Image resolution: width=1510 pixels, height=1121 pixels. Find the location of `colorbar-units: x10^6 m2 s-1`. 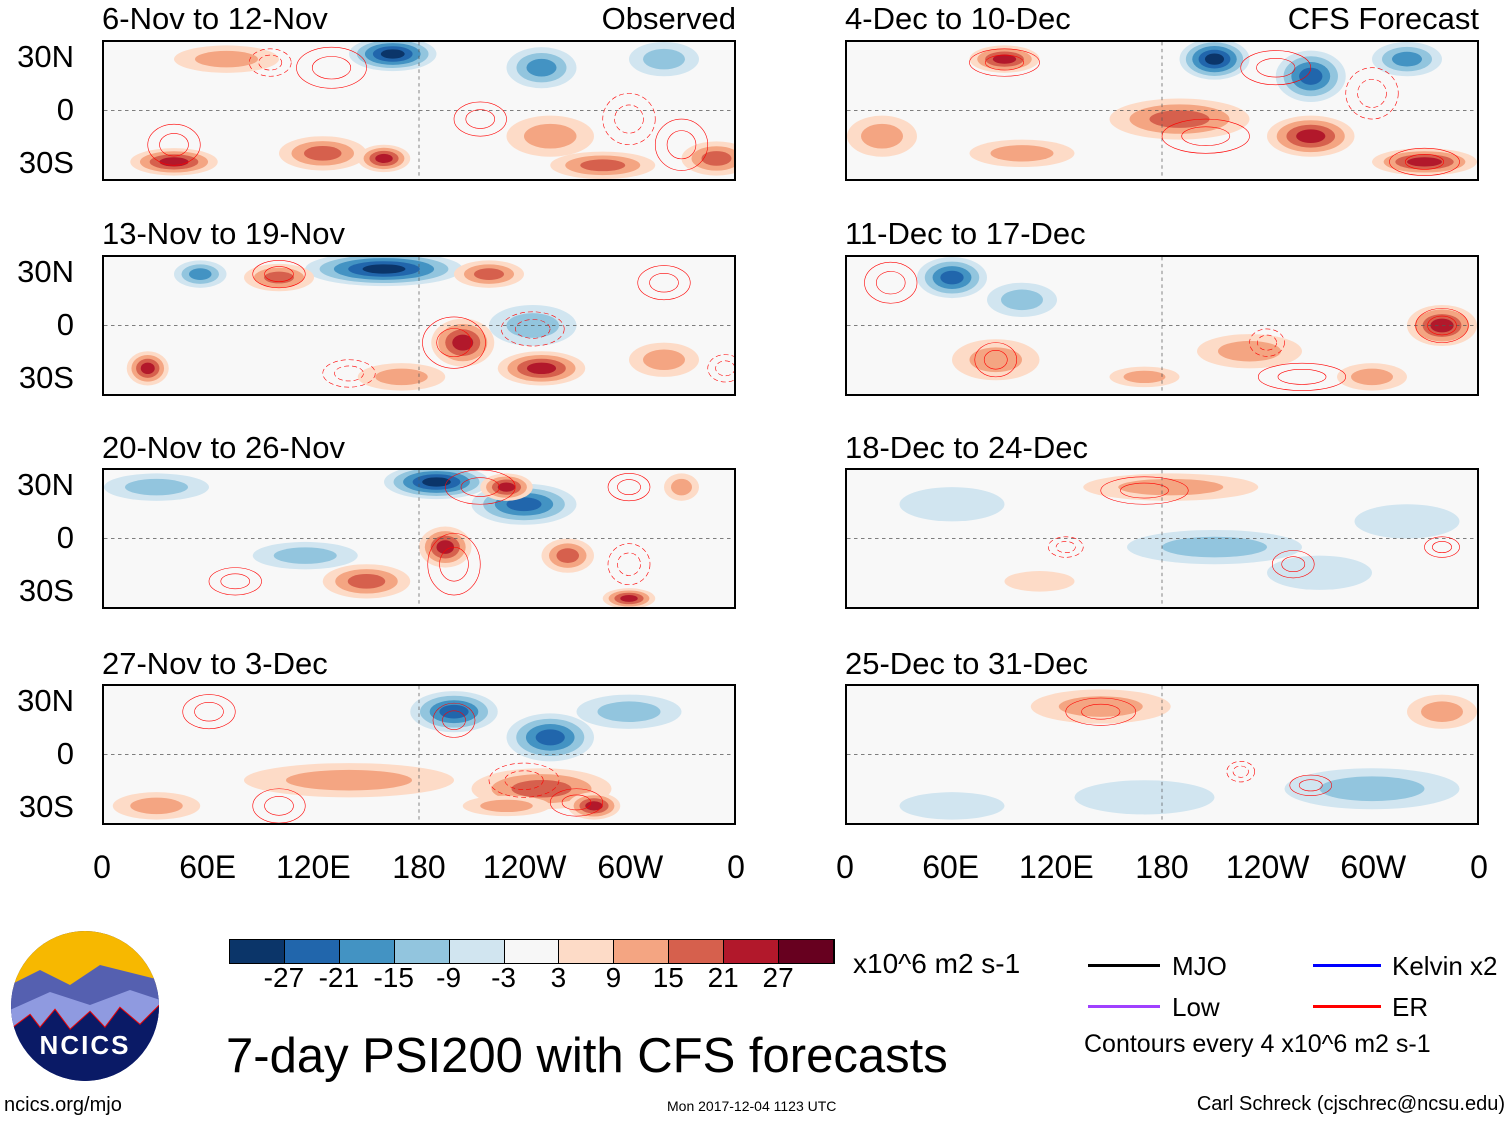

colorbar-units: x10^6 m2 s-1 is located at coordinates (937, 963).